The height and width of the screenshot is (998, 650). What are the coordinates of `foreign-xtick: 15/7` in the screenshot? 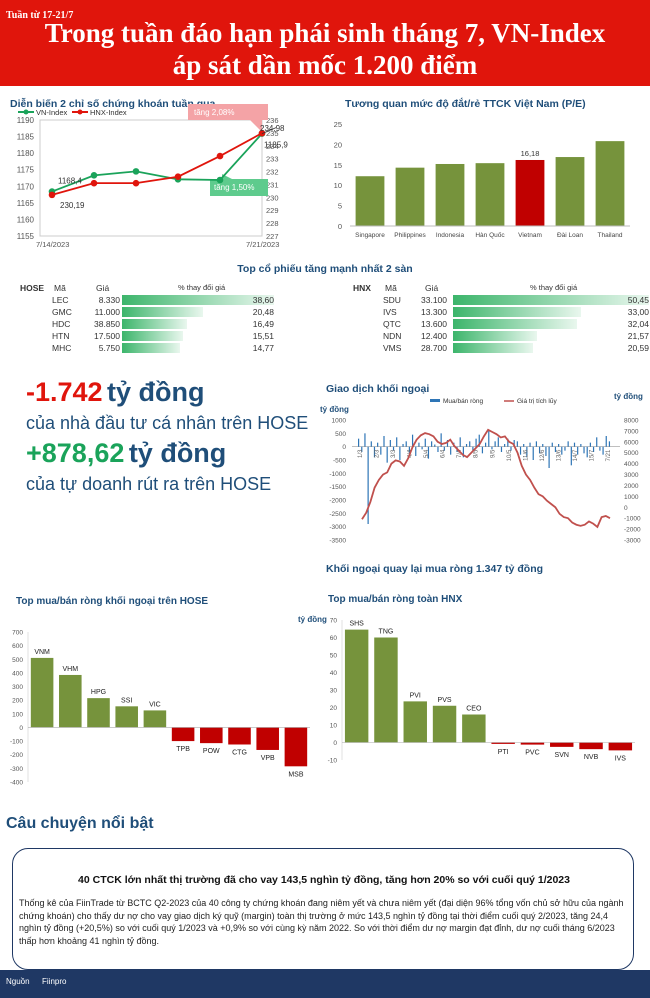 It's located at (592, 455).